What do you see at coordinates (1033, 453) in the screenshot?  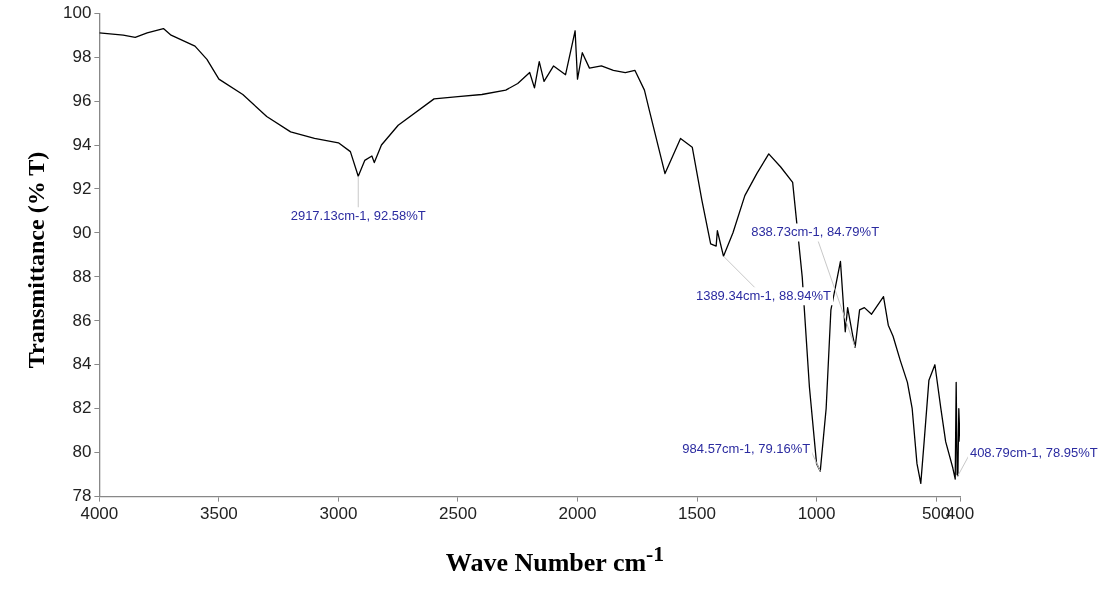 I see `annotation: 408.79cm-1, 78.95%T` at bounding box center [1033, 453].